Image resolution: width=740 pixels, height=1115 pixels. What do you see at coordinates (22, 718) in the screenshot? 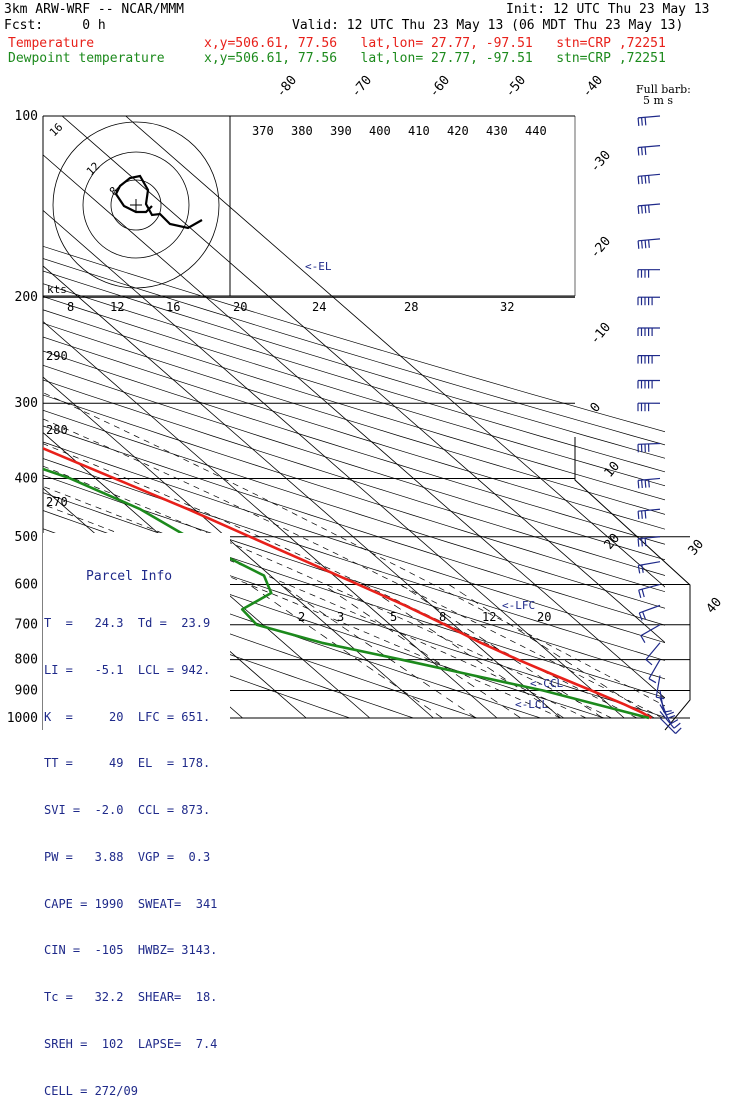
I see `pressure-tick-label: 1000` at bounding box center [22, 718].